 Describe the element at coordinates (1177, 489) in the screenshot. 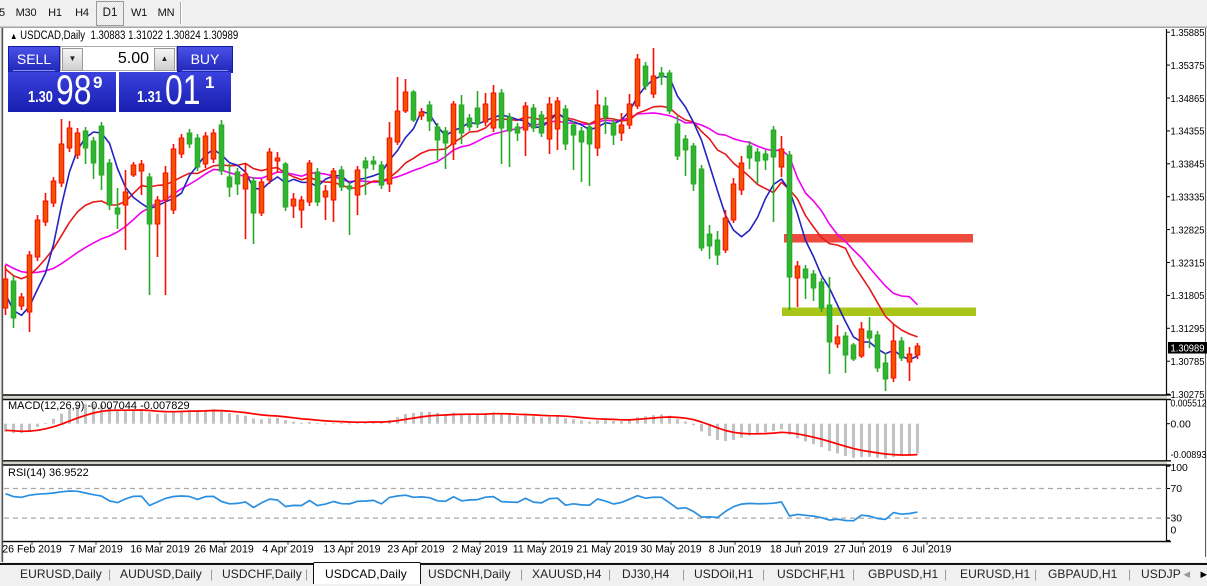

I see `svg-text: 70` at that location.